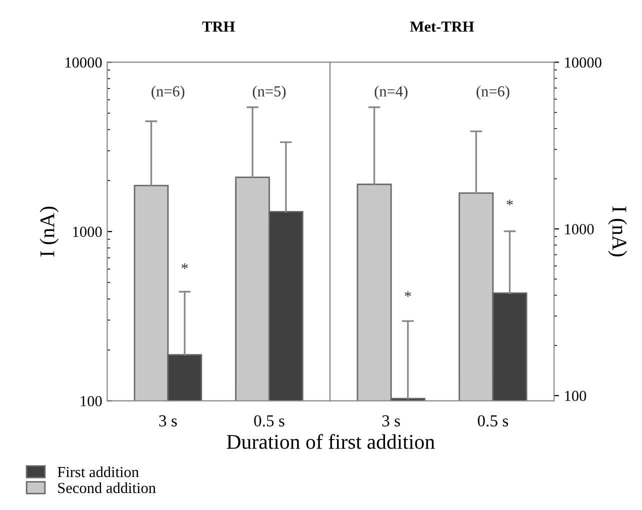 This screenshot has height=510, width=642. What do you see at coordinates (442, 27) in the screenshot?
I see `chart-title: Met-TRH` at bounding box center [442, 27].